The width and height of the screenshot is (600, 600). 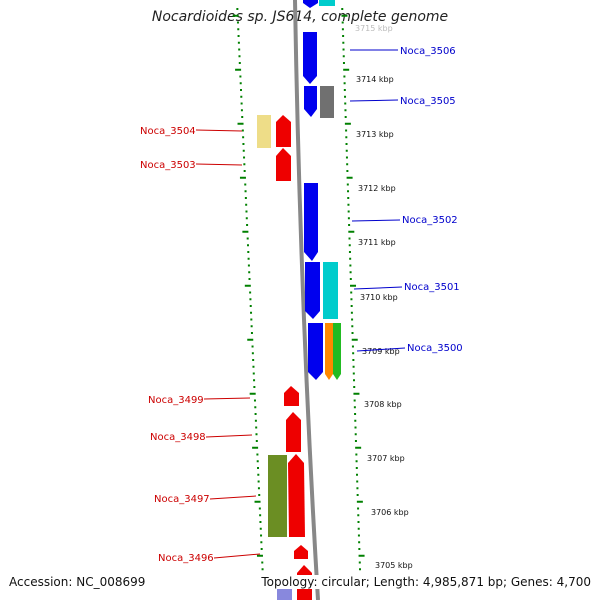 I want to click on forward-genes, so click(x=309, y=300).